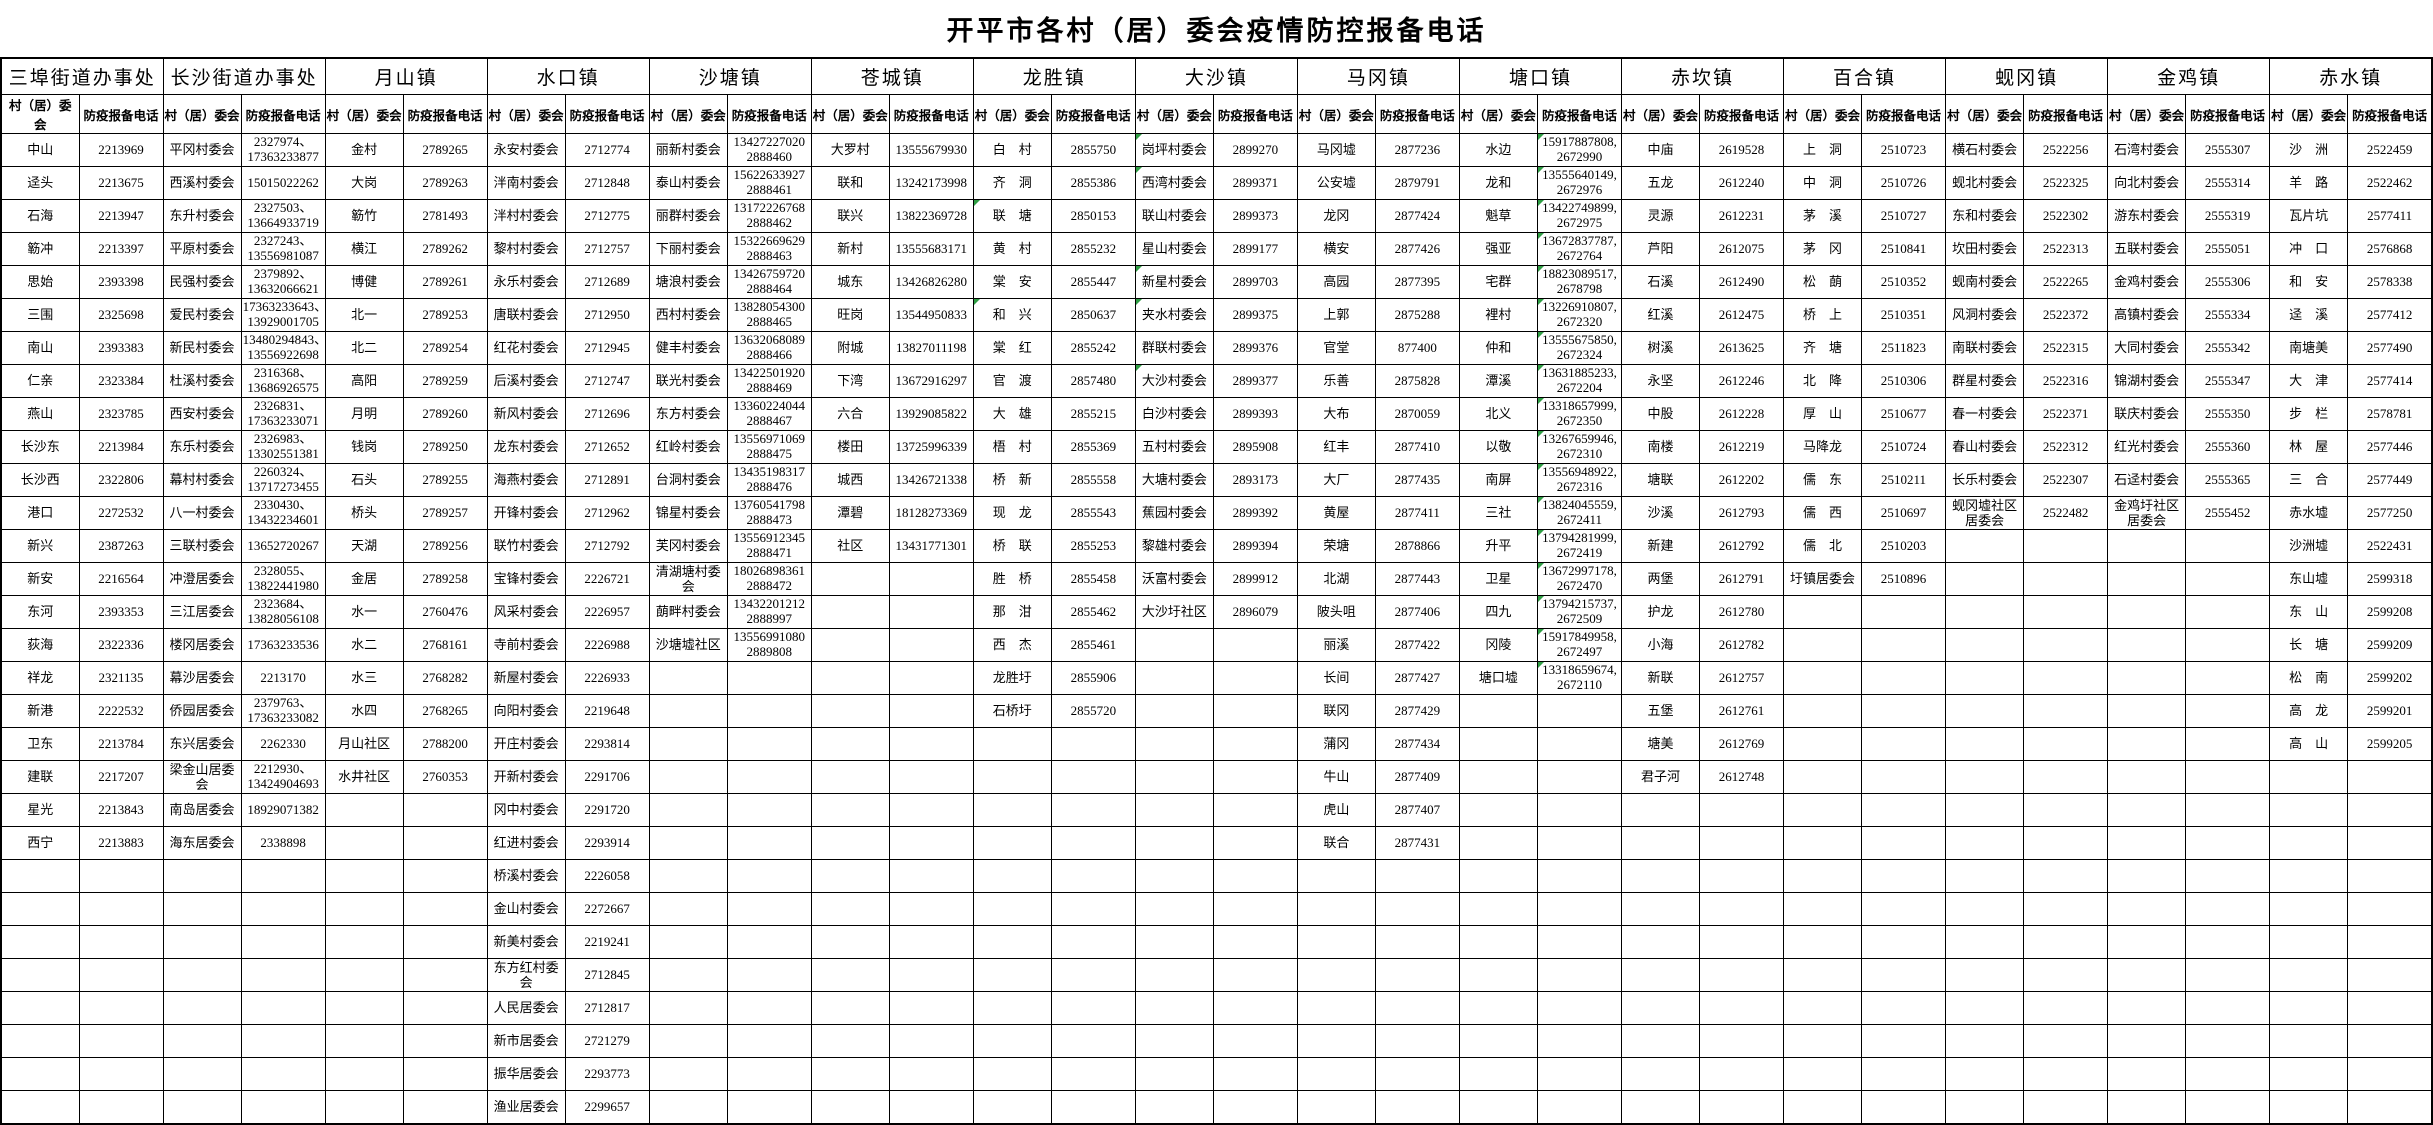 The width and height of the screenshot is (2433, 1125). Describe the element at coordinates (40, 513) in the screenshot. I see `village-cell: 港口` at that location.